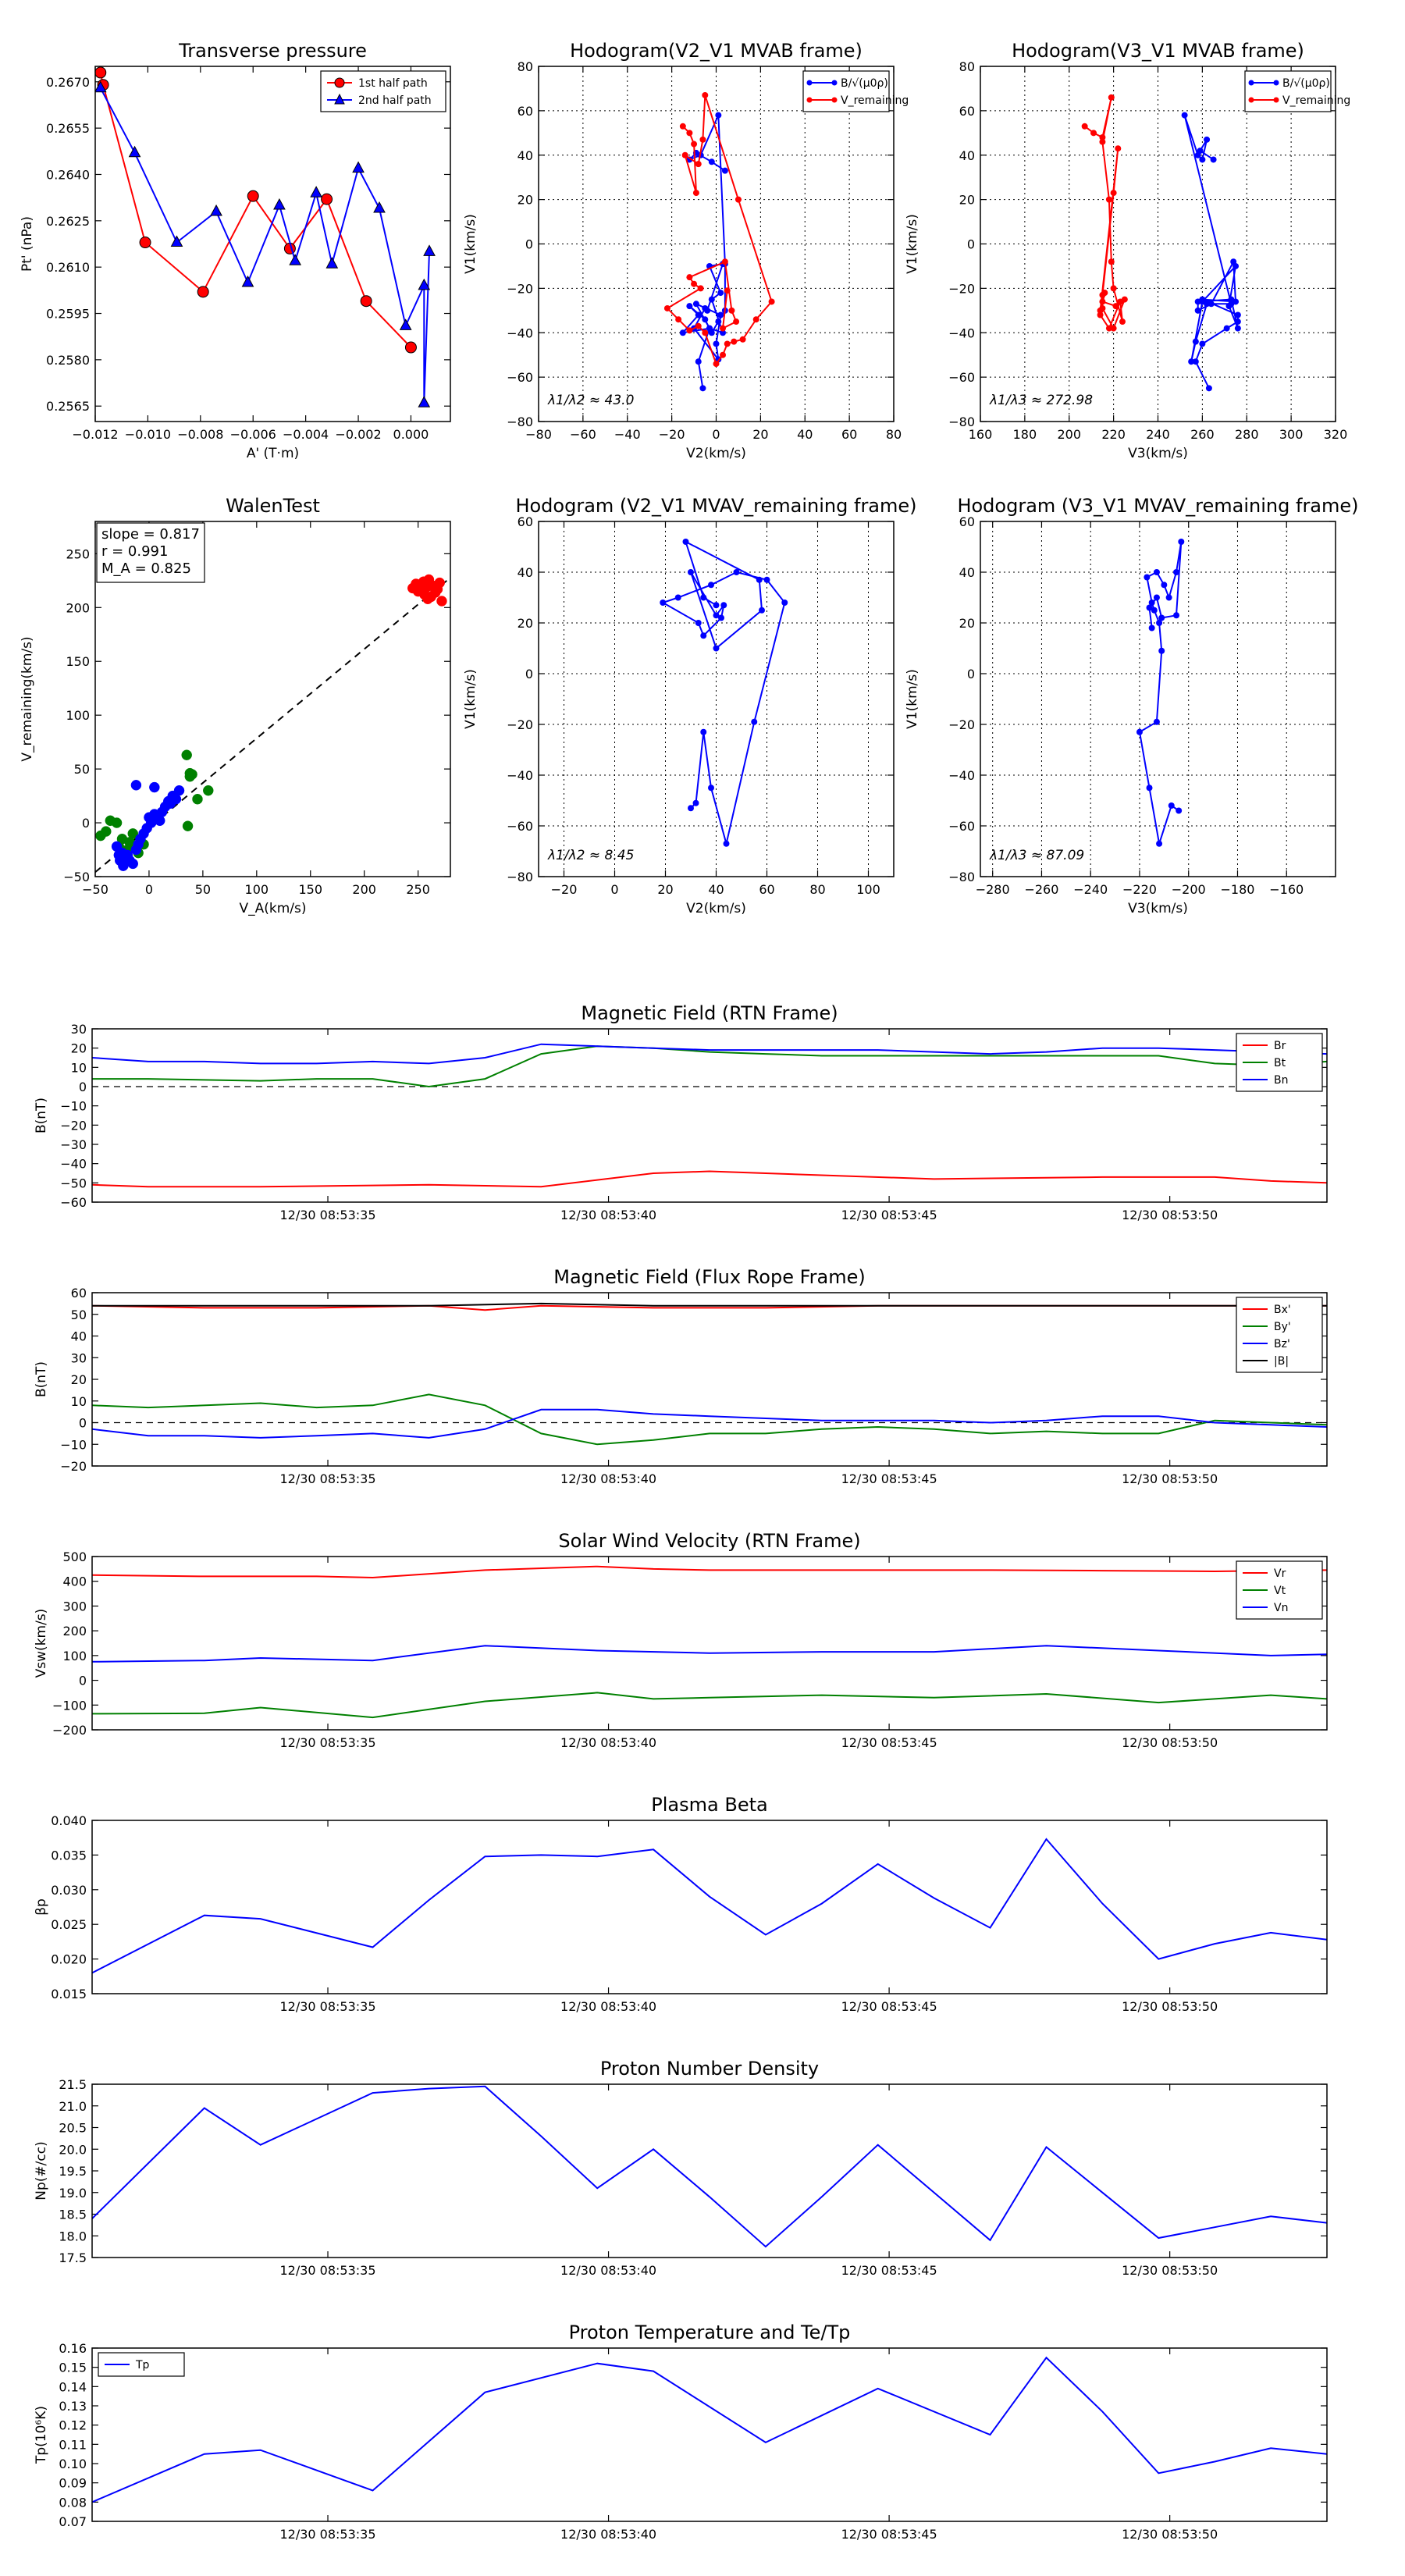 The height and width of the screenshot is (2576, 1405). I want to click on y-axis-label: βp, so click(41, 1907).